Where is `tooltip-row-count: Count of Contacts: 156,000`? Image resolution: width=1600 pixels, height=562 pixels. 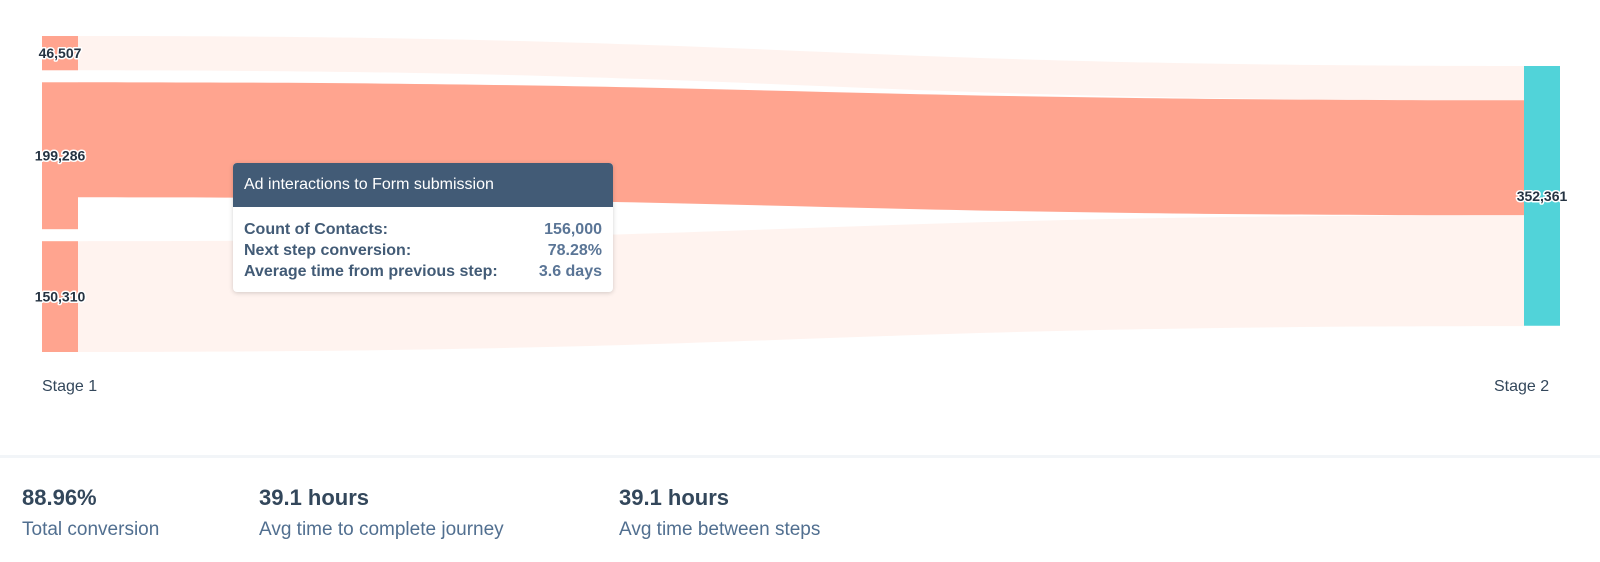
tooltip-row-count: Count of Contacts: 156,000 is located at coordinates (423, 229).